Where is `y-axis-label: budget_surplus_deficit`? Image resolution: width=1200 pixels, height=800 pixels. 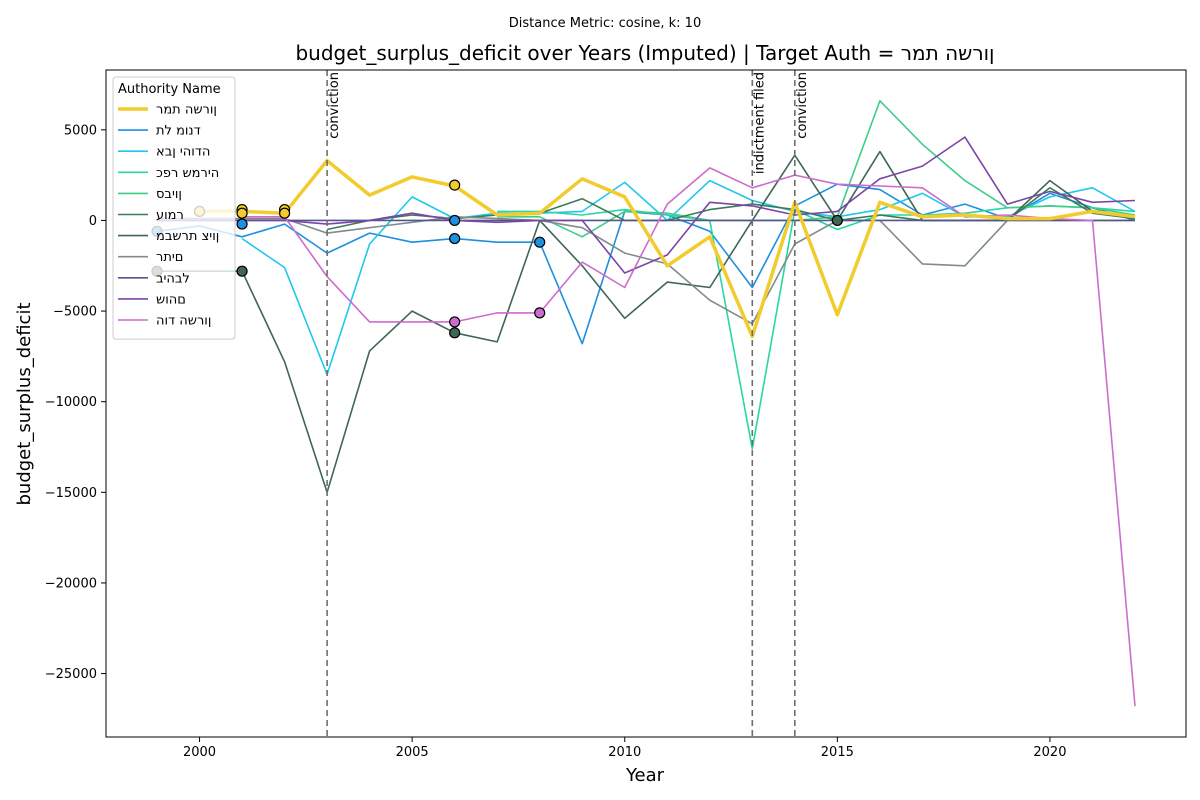 y-axis-label: budget_surplus_deficit is located at coordinates (24, 403).